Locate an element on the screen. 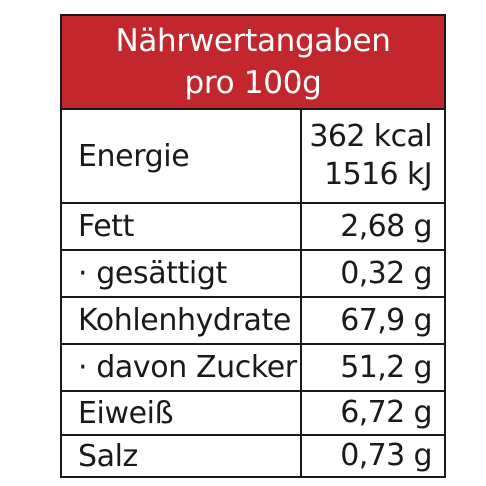 The width and height of the screenshot is (486, 486). row-value: 6,72 g is located at coordinates (373, 413).